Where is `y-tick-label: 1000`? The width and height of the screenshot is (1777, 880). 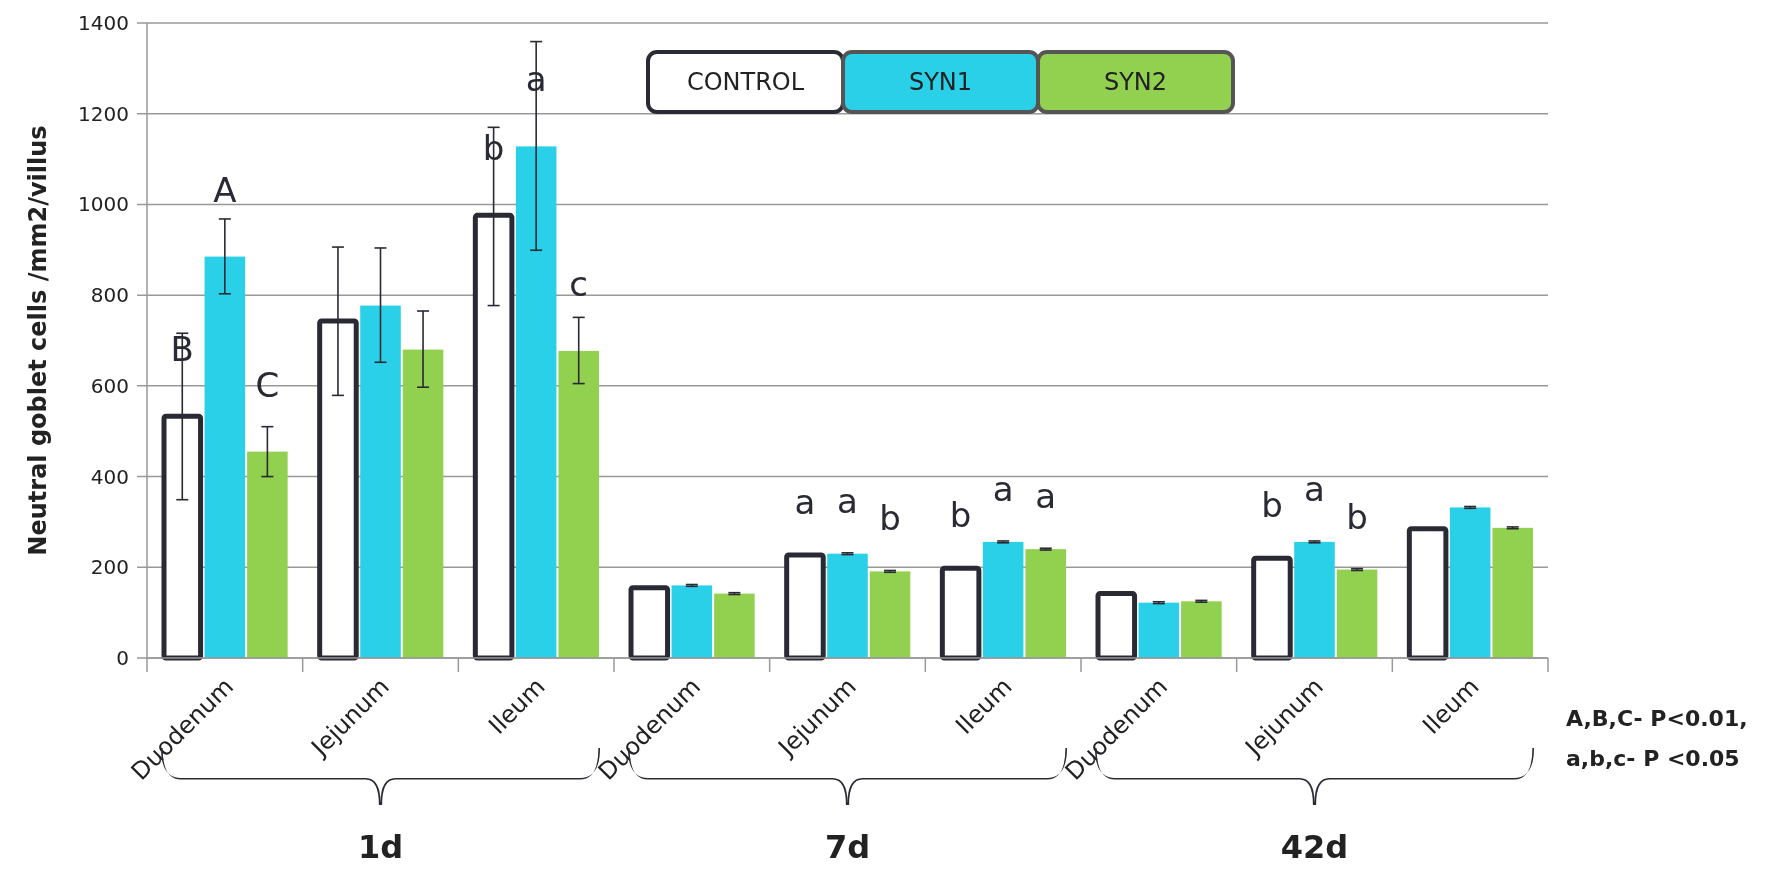 y-tick-label: 1000 is located at coordinates (103, 204).